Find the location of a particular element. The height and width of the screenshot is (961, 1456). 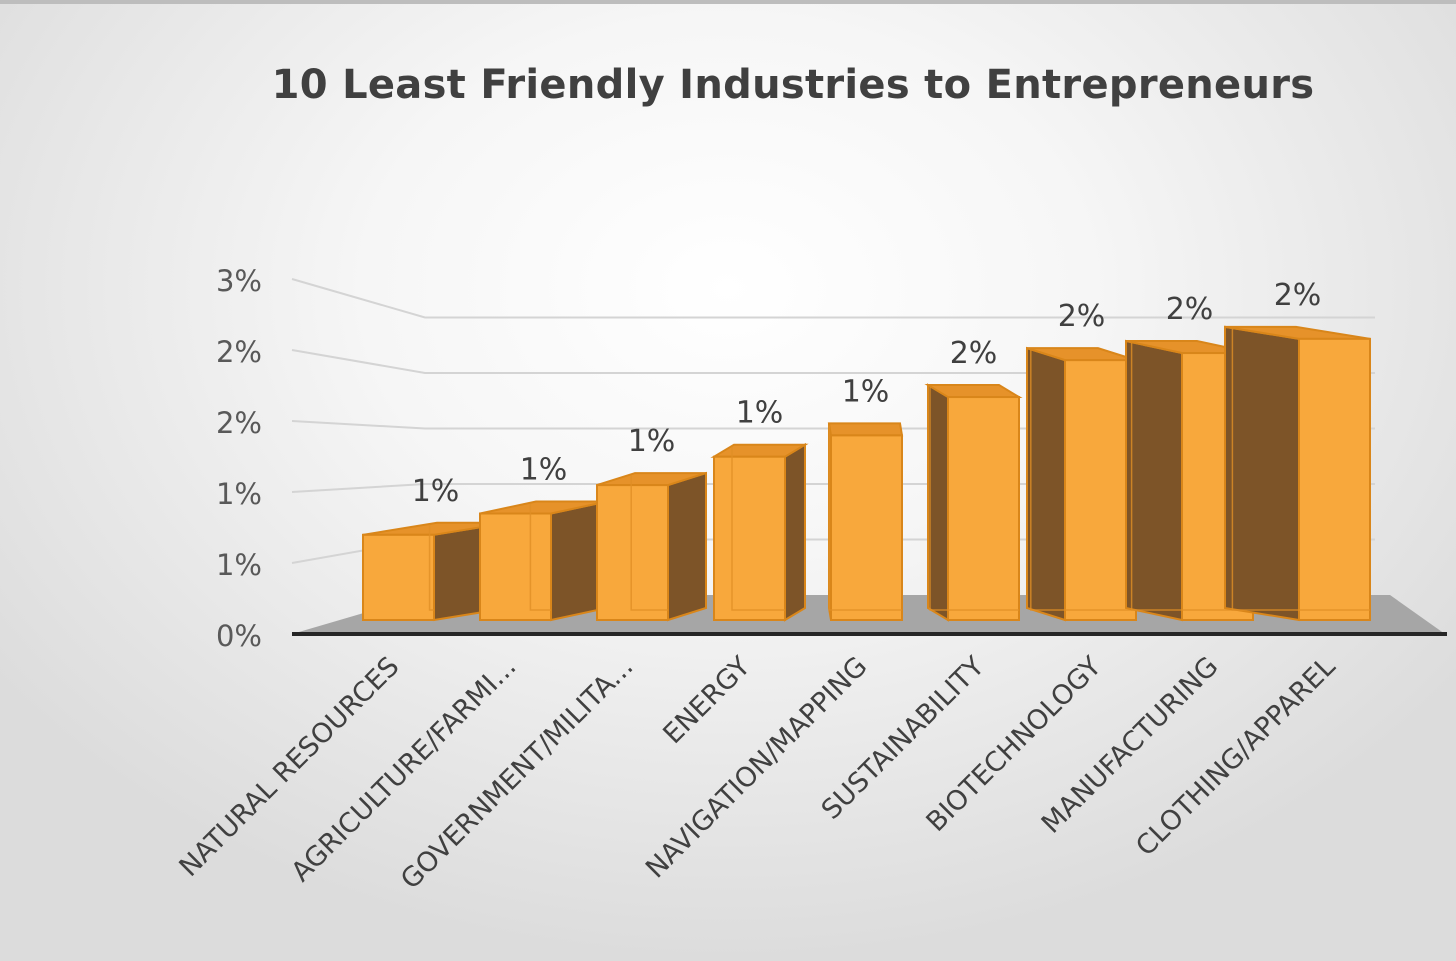

bar-top is located at coordinates (865, 429).